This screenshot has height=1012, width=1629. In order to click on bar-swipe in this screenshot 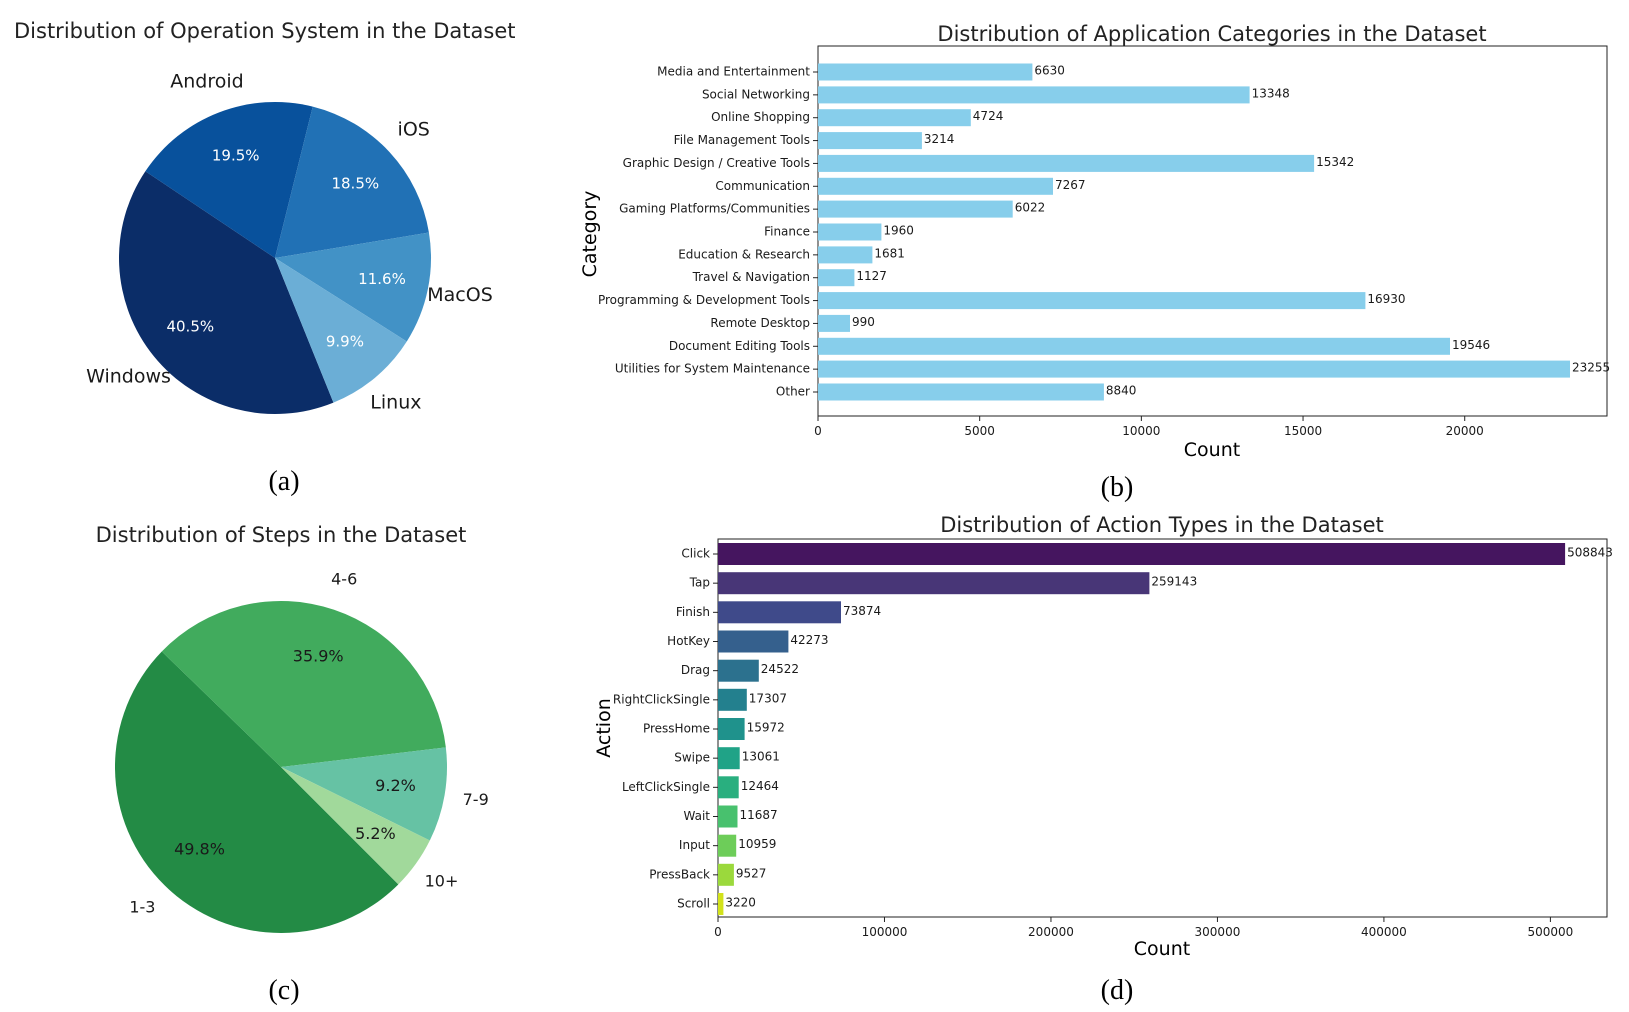, I will do `click(729, 758)`.